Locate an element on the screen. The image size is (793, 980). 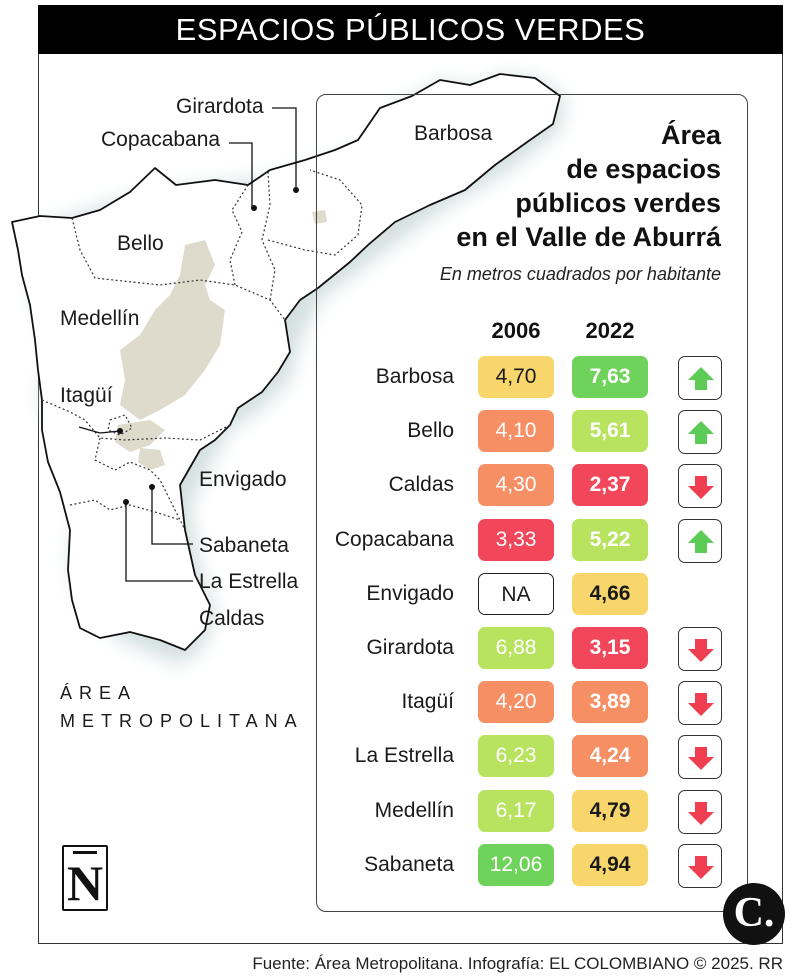
row-municipality-name: Envigado is located at coordinates (410, 593).